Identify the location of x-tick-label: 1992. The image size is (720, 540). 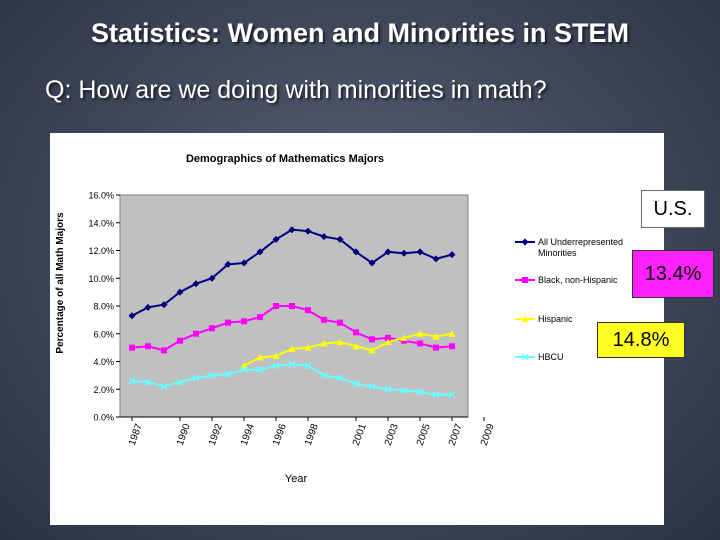
(216, 434).